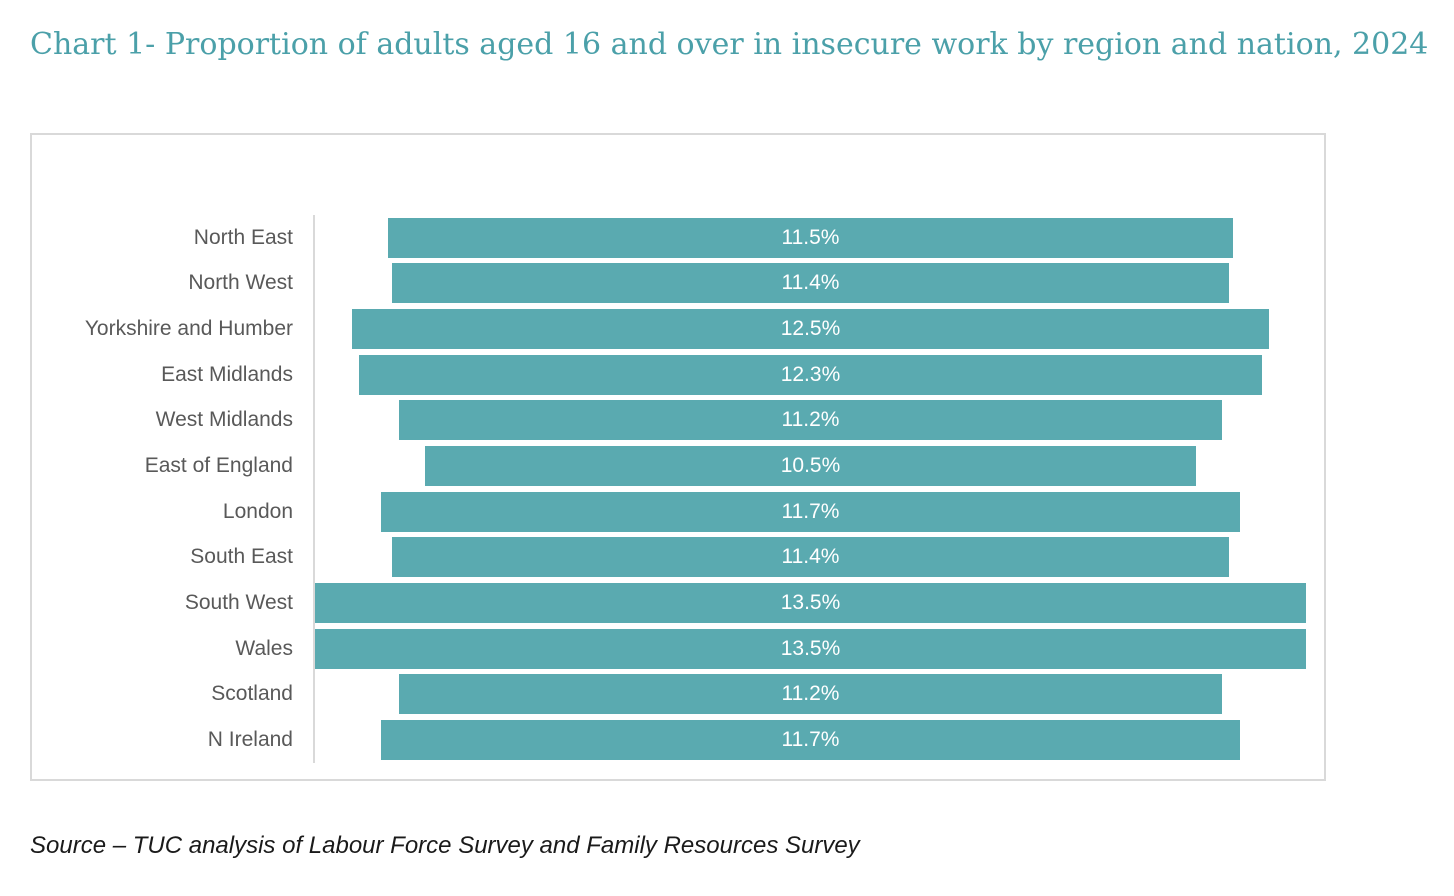 The width and height of the screenshot is (1454, 896). I want to click on chart-row: South West 13.5%, so click(678, 603).